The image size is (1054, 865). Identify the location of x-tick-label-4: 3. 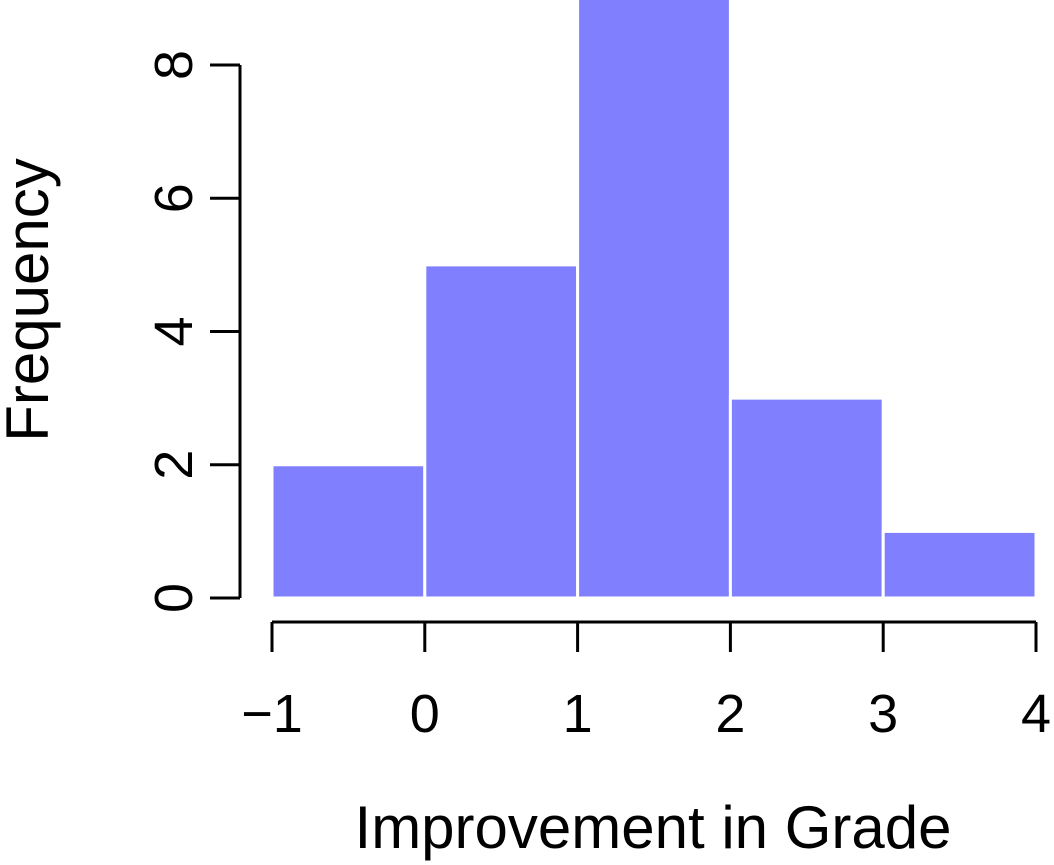
(883, 714).